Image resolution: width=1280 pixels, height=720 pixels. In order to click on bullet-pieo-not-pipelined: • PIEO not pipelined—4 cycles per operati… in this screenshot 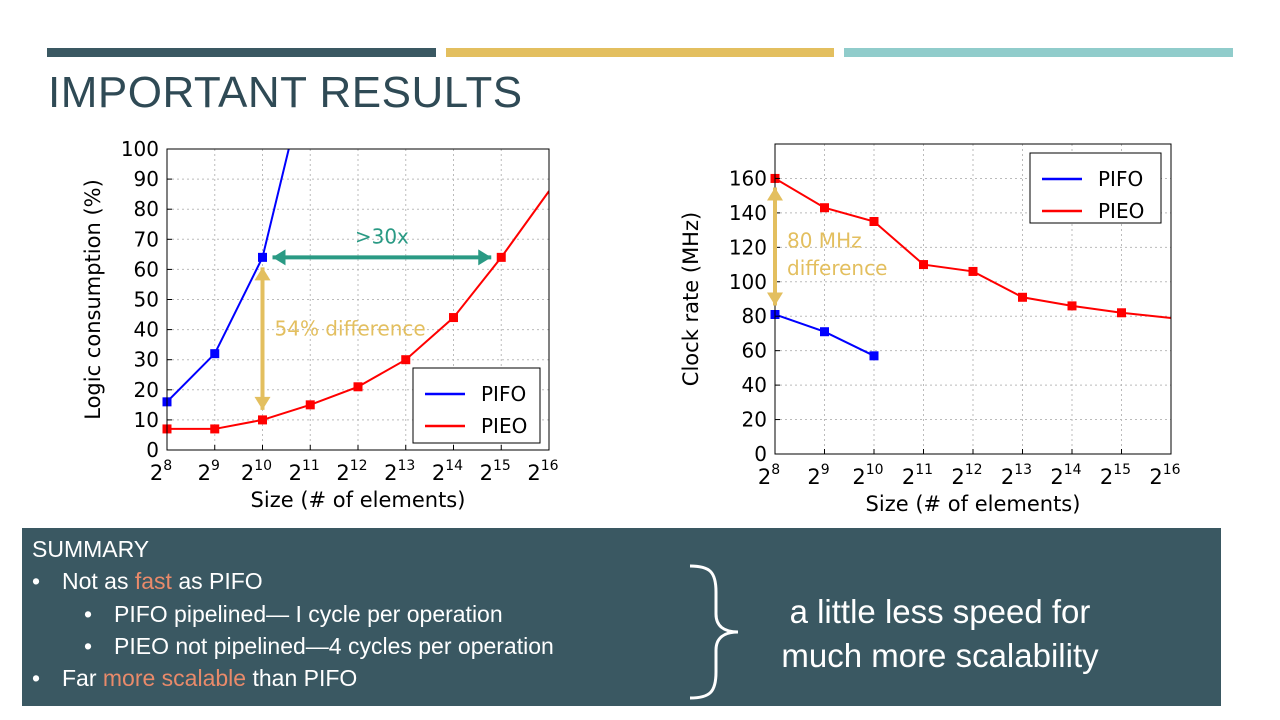, I will do `click(319, 646)`.